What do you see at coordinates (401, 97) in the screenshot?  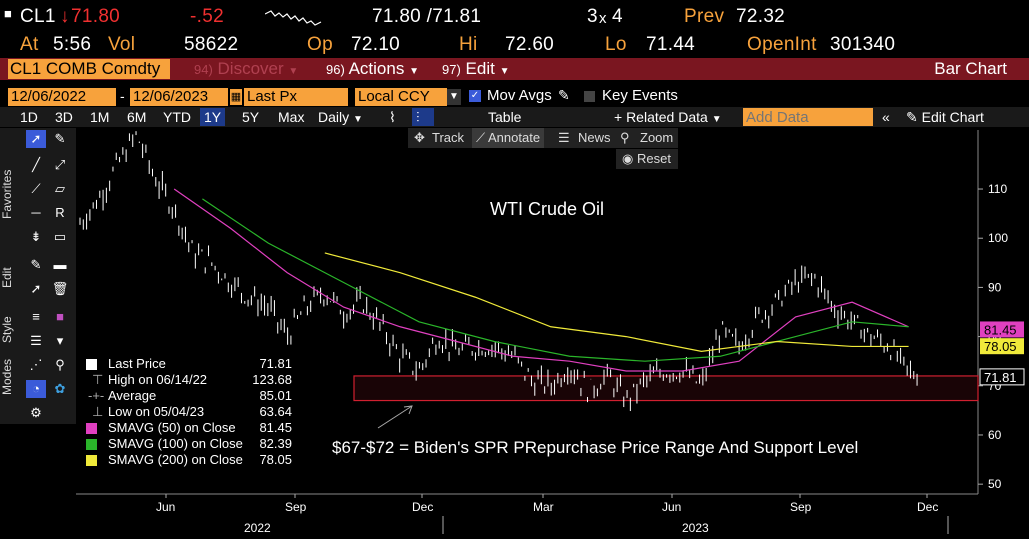 I see `currency-select: Local CCY` at bounding box center [401, 97].